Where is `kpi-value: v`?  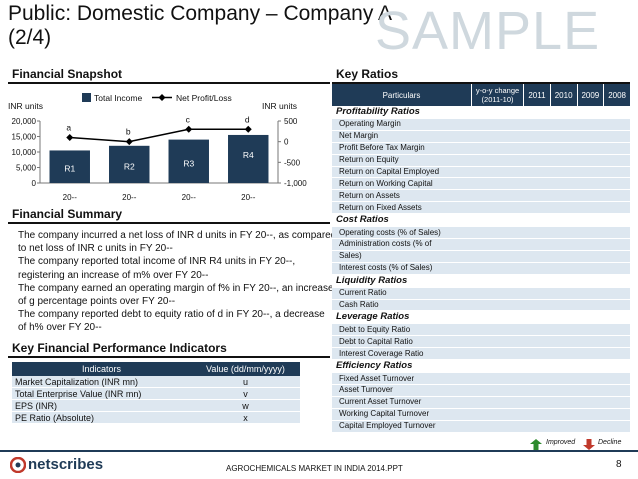 kpi-value: v is located at coordinates (245, 393).